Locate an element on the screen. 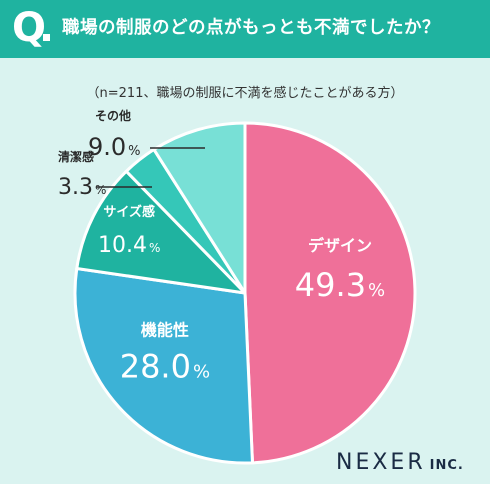 The height and width of the screenshot is (484, 490). slice-value-1: 49.3% is located at coordinates (340, 285).